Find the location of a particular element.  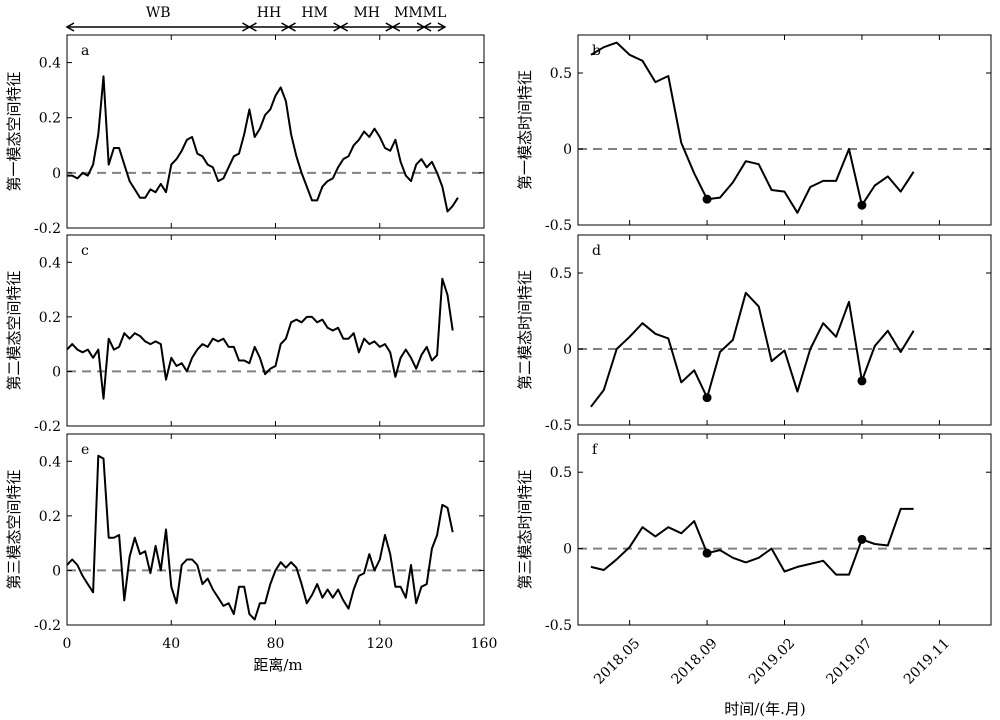

panel-label: a is located at coordinates (85, 51).